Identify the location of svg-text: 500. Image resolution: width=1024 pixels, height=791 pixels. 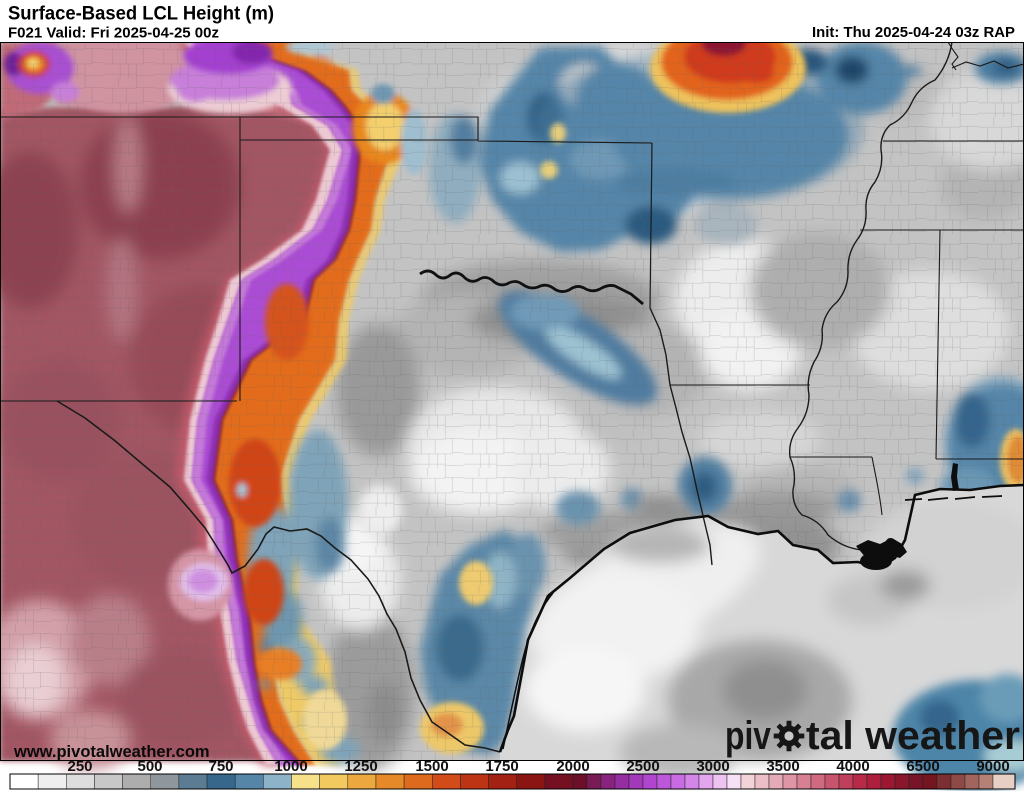
(149, 766).